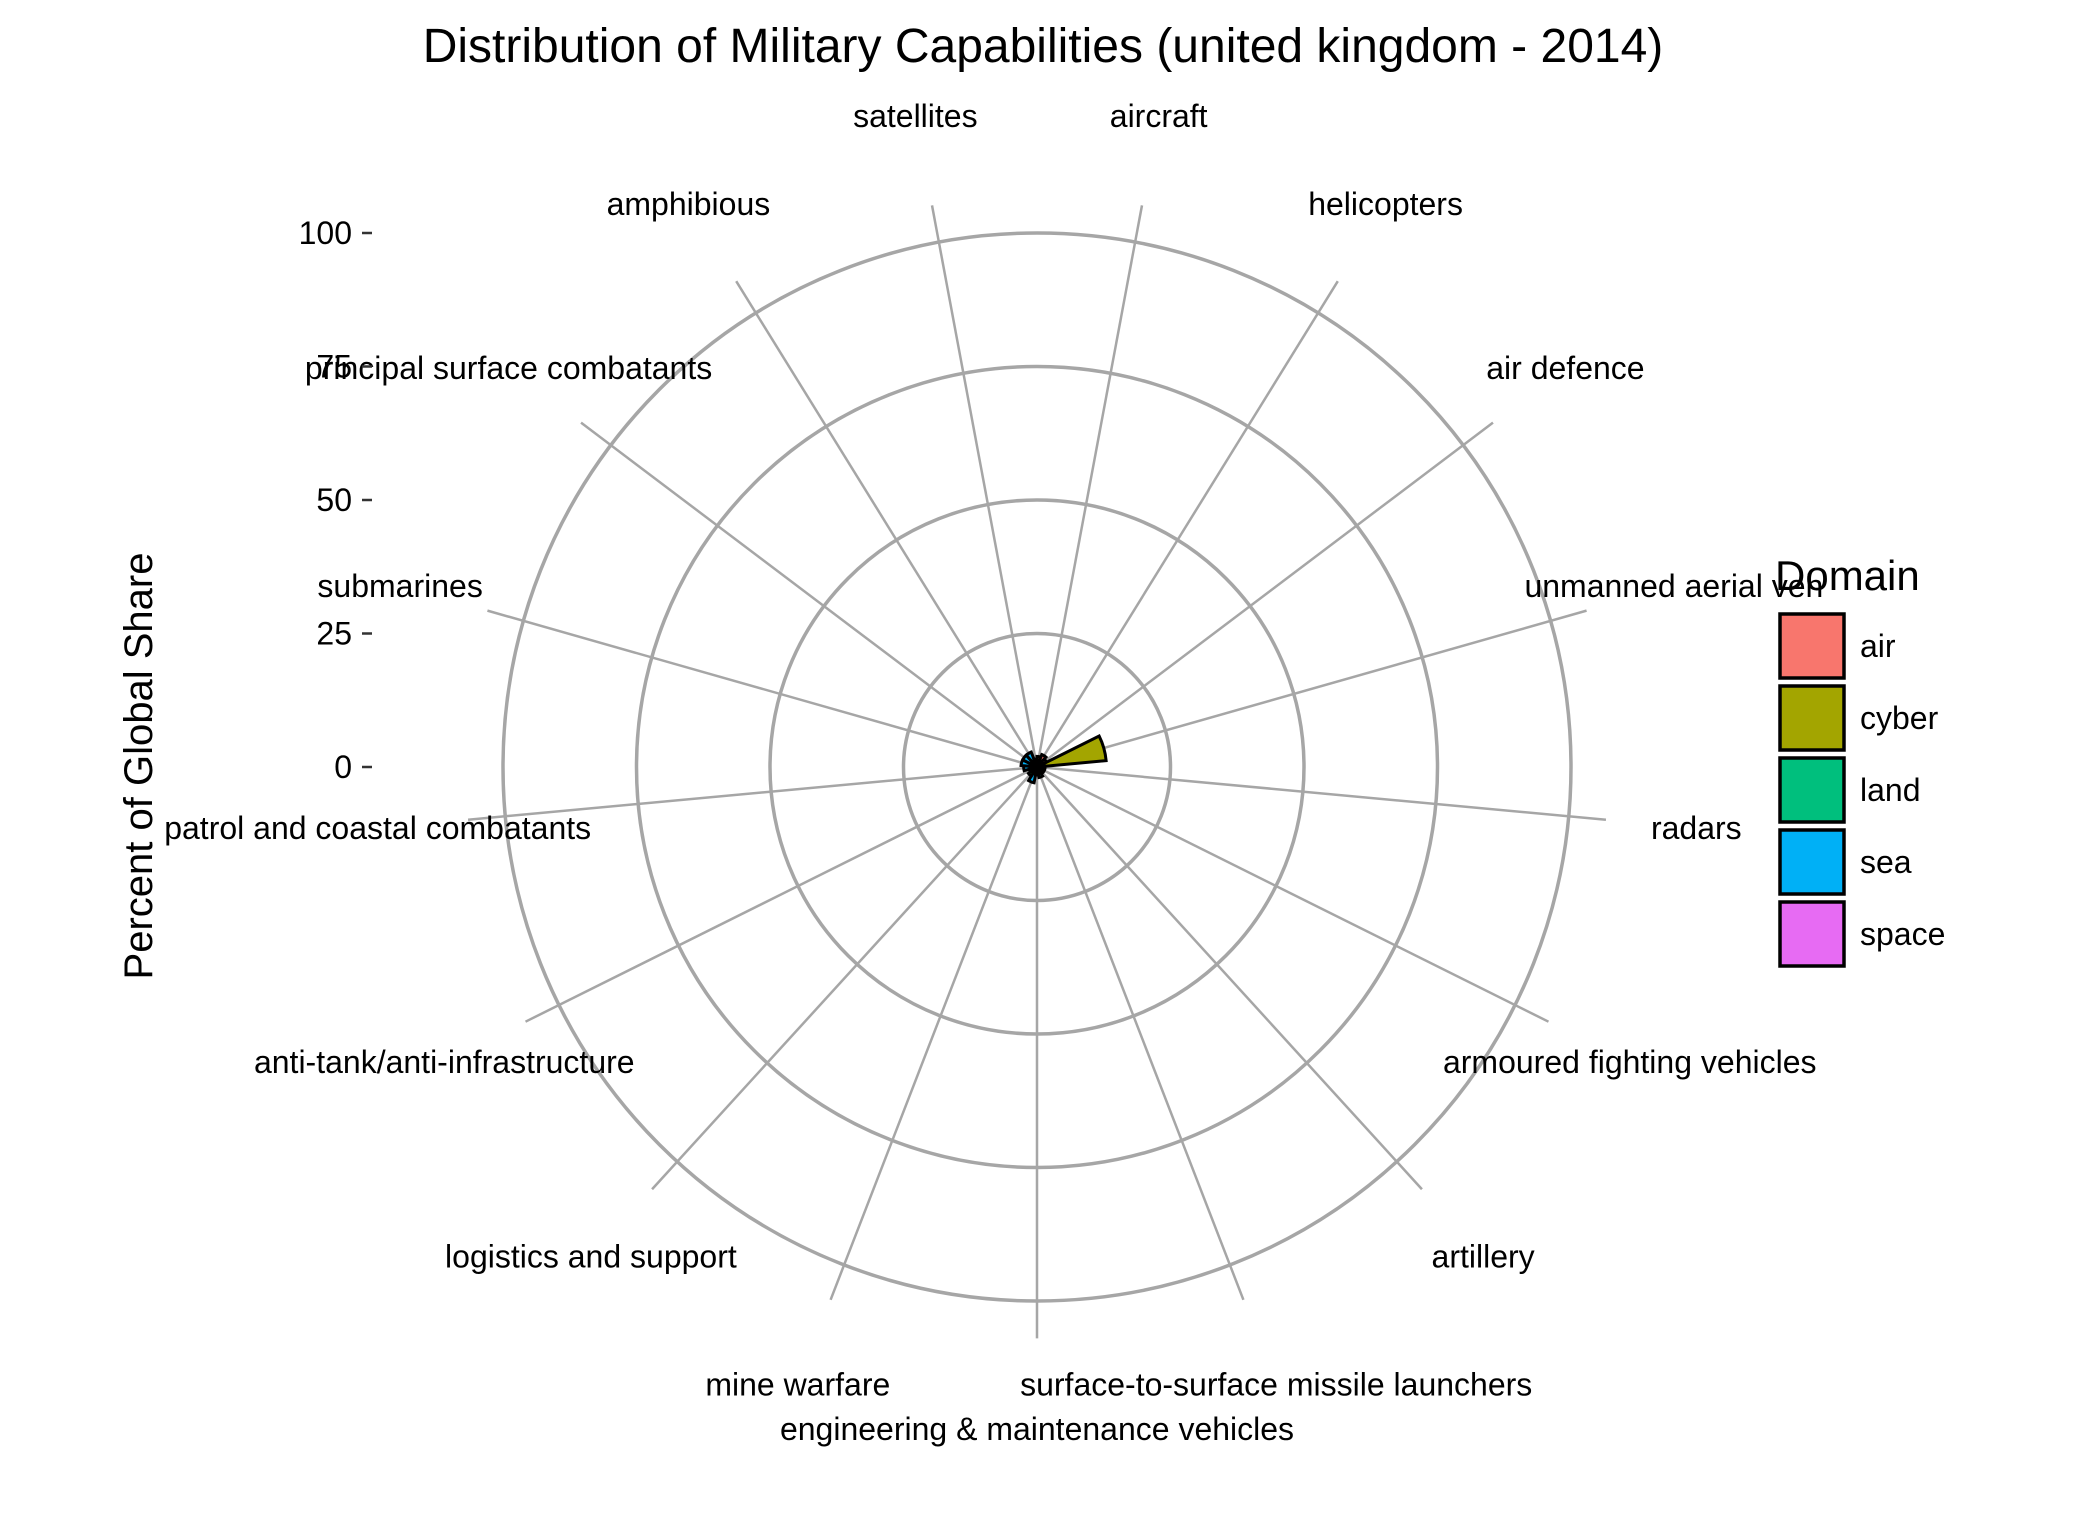  I want to click on legend-label-air: air, so click(1878, 646).